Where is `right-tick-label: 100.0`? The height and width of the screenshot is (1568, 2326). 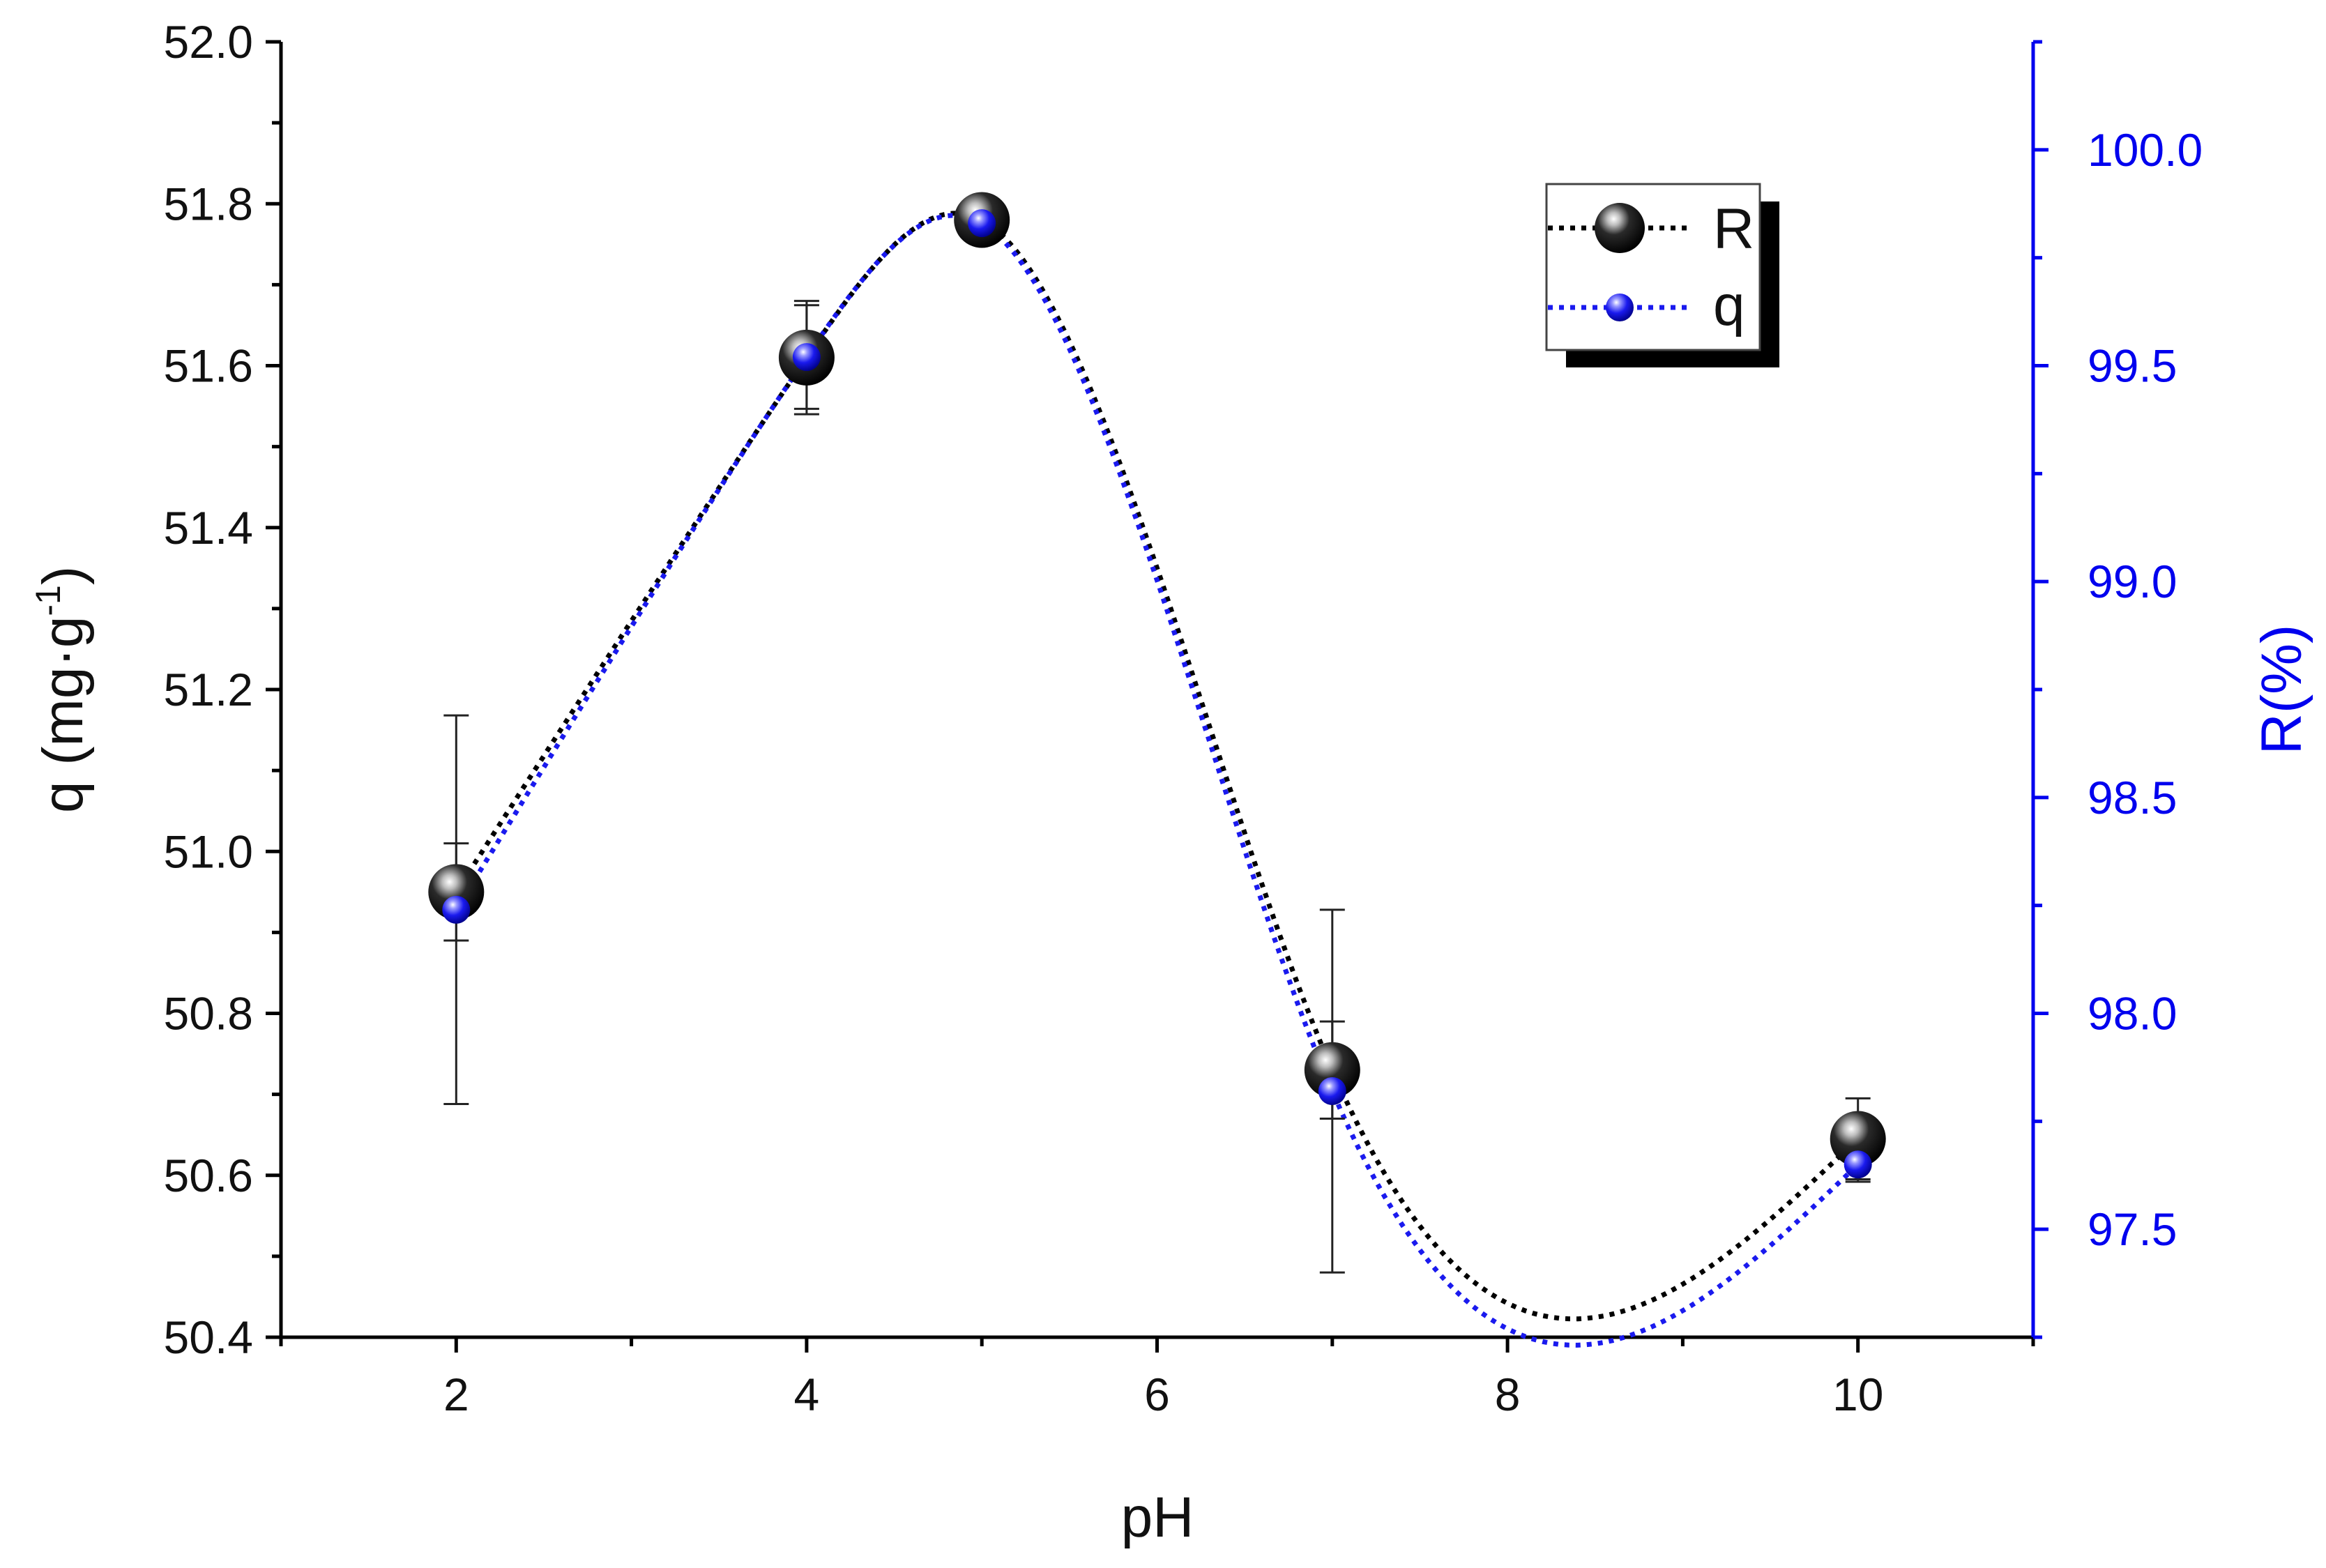 right-tick-label: 100.0 is located at coordinates (2145, 150).